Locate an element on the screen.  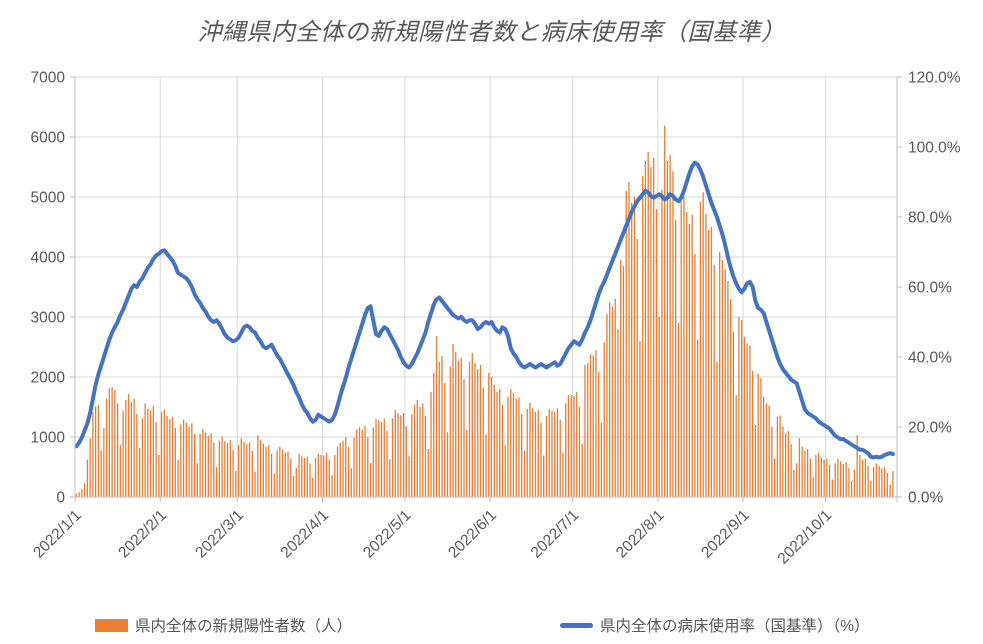
x-axis-label: 2022/9/1 is located at coordinates (725, 534).